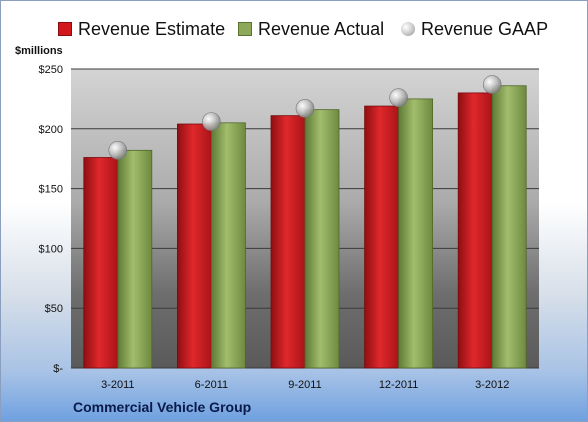  What do you see at coordinates (51, 130) in the screenshot?
I see `y-tick-label: $200` at bounding box center [51, 130].